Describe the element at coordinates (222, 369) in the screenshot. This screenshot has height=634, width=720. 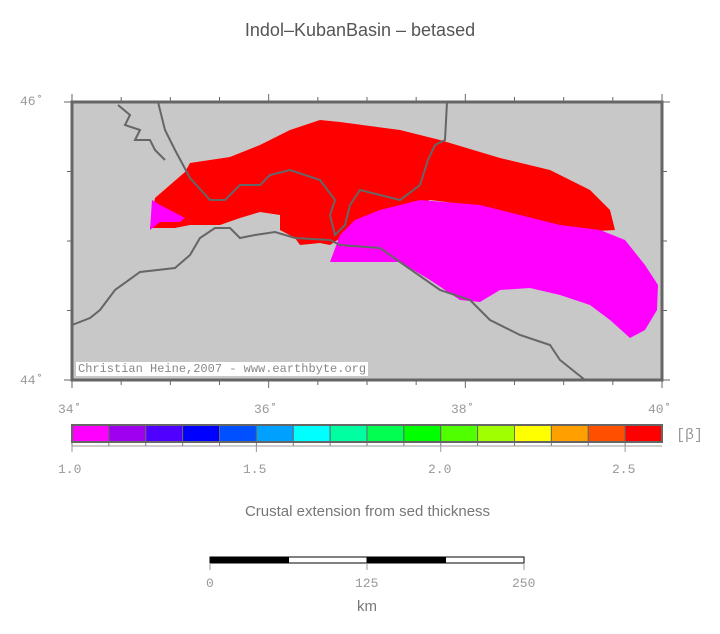
I see `credit-text: Christian Heine,2007 - www.earthbyte.org` at that location.